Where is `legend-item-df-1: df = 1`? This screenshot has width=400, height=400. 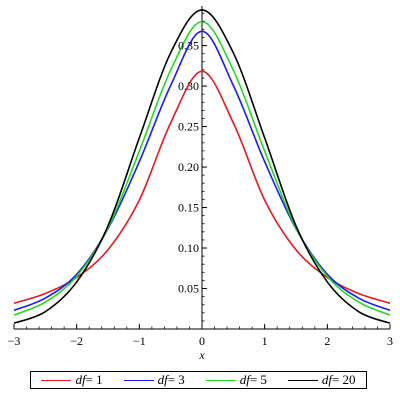 legend-item-df-1: df = 1 is located at coordinates (72, 380).